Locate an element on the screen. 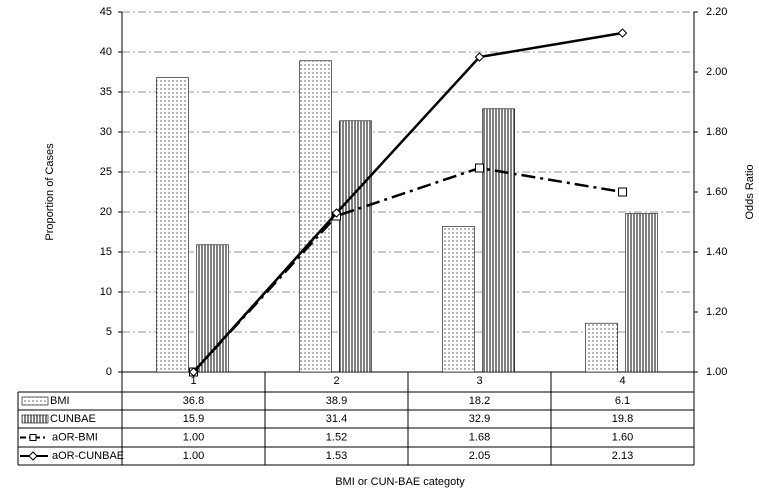 The width and height of the screenshot is (759, 495). table-value: 2.13 is located at coordinates (622, 456).